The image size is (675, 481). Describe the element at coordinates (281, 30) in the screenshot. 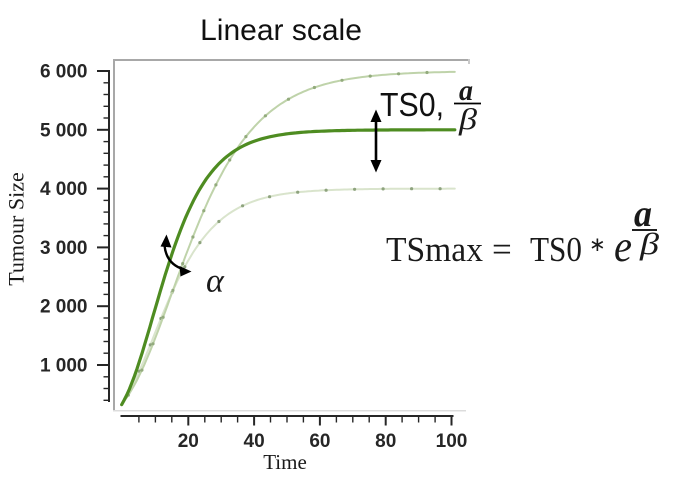

I see `svg-text: Linear scale` at that location.